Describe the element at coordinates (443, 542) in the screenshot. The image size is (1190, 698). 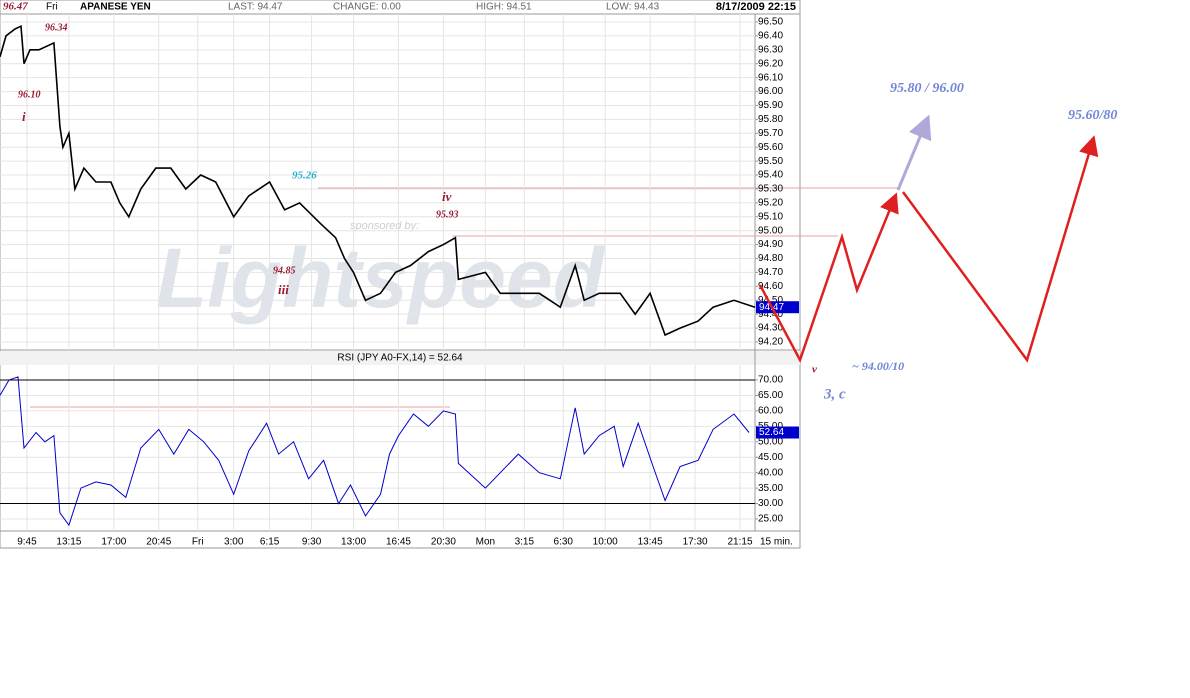
I see `x-tick-label: 20:30` at that location.